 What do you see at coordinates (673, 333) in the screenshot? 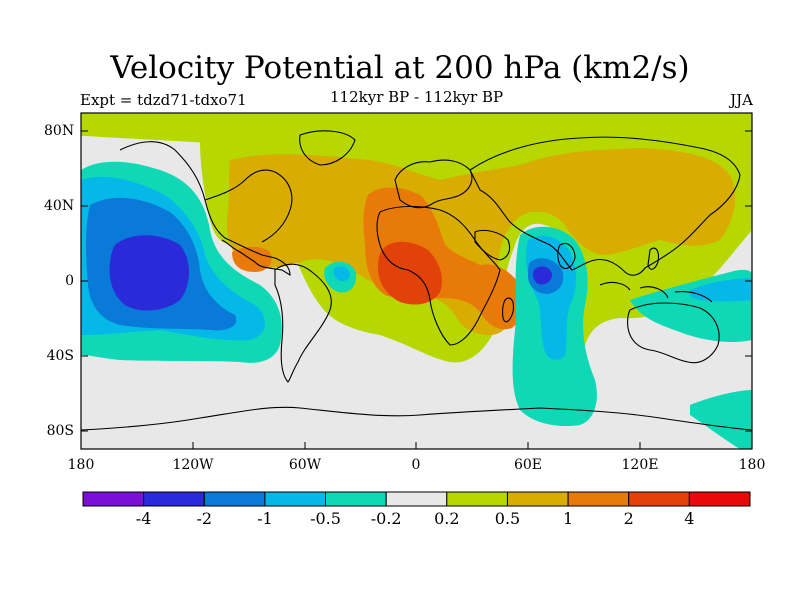
I see `coastline-australia` at bounding box center [673, 333].